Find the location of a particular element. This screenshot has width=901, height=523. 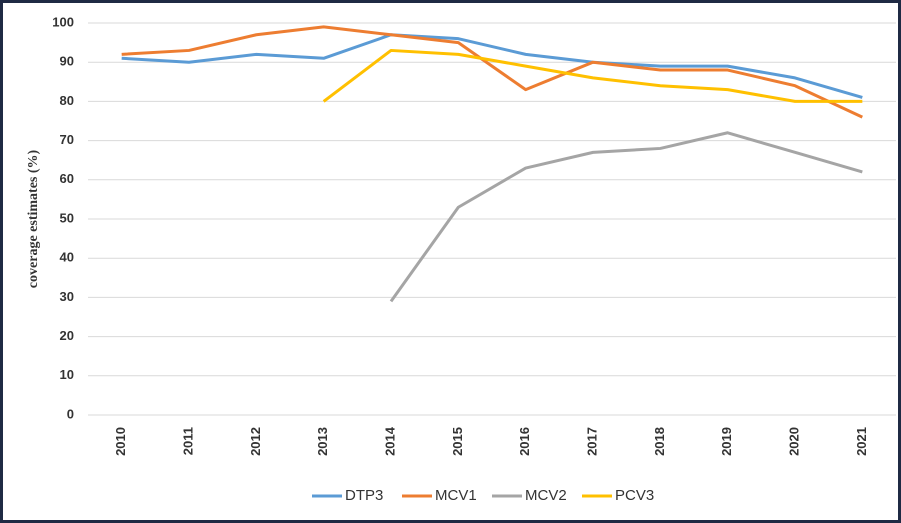

x-tick-label: 2015 is located at coordinates (457, 441).